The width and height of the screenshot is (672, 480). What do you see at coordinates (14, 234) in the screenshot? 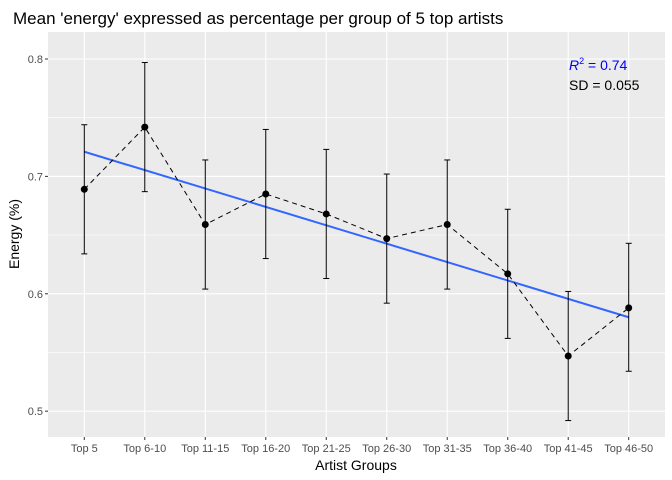
I see `y-axis-title: Energy (%)` at bounding box center [14, 234].